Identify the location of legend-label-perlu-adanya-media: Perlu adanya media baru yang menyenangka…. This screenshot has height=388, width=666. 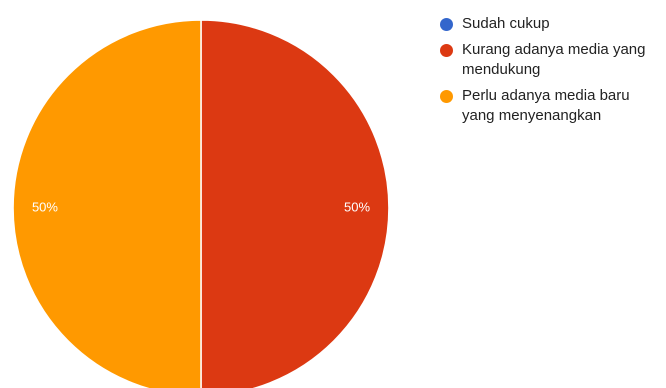
(546, 105).